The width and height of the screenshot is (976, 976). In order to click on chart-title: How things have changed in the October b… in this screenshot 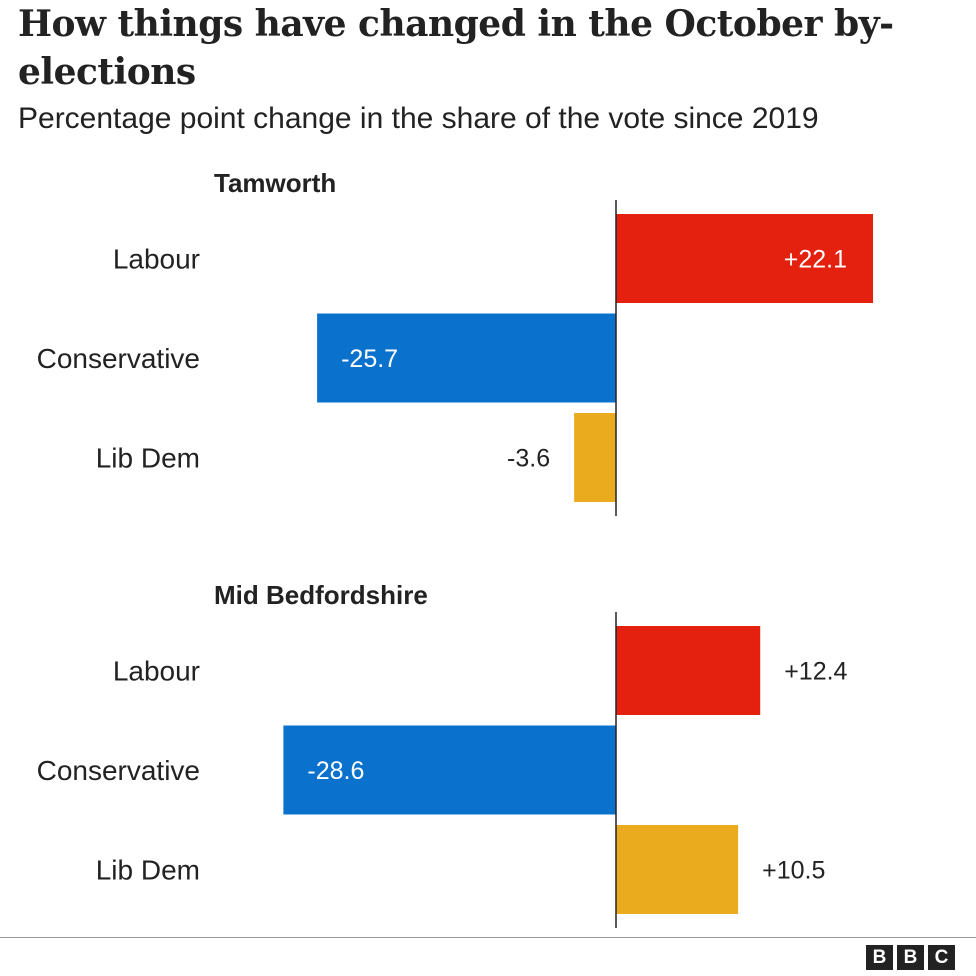, I will do `click(456, 48)`.